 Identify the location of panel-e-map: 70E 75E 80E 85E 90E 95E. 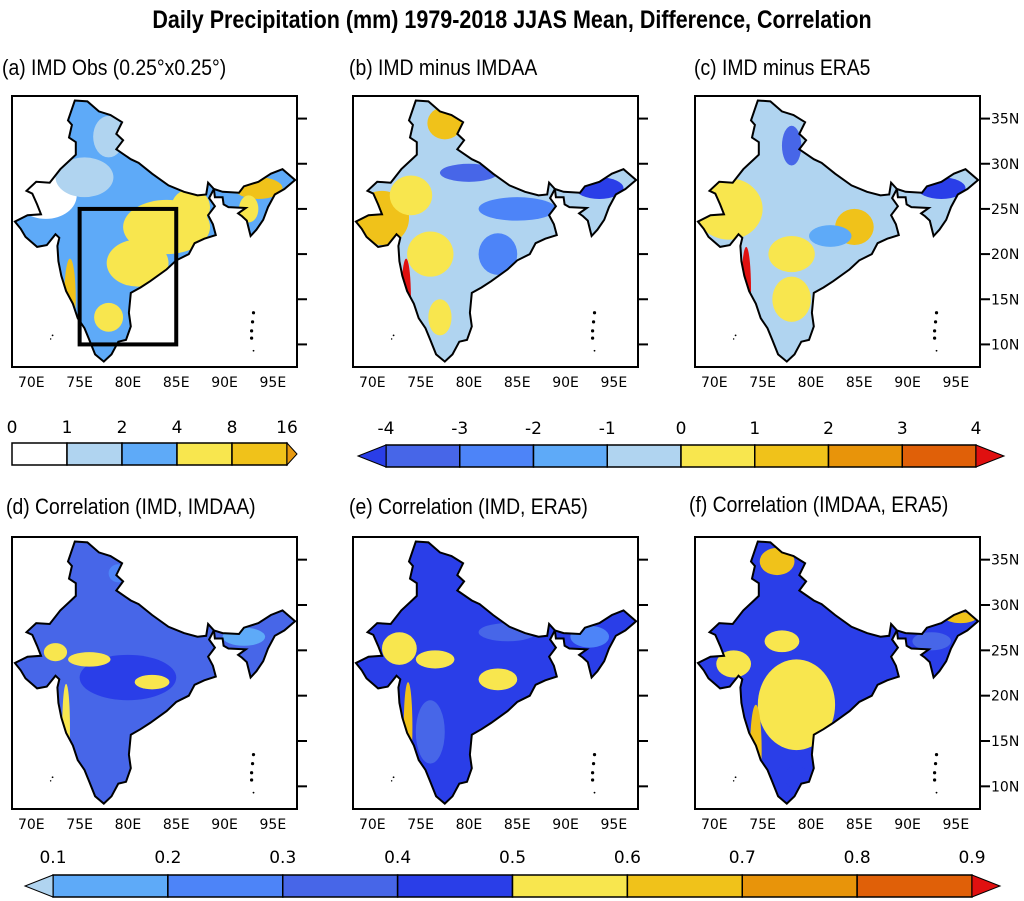
(500, 684).